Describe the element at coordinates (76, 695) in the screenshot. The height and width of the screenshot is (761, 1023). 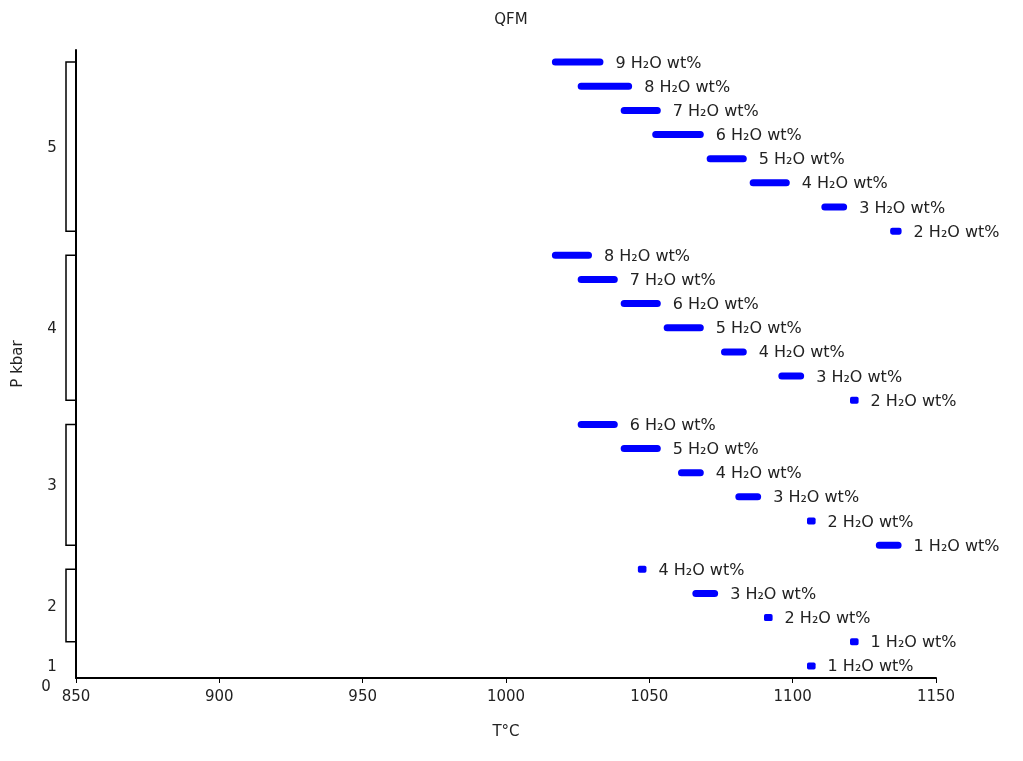
I see `x-tick-label: 850` at that location.